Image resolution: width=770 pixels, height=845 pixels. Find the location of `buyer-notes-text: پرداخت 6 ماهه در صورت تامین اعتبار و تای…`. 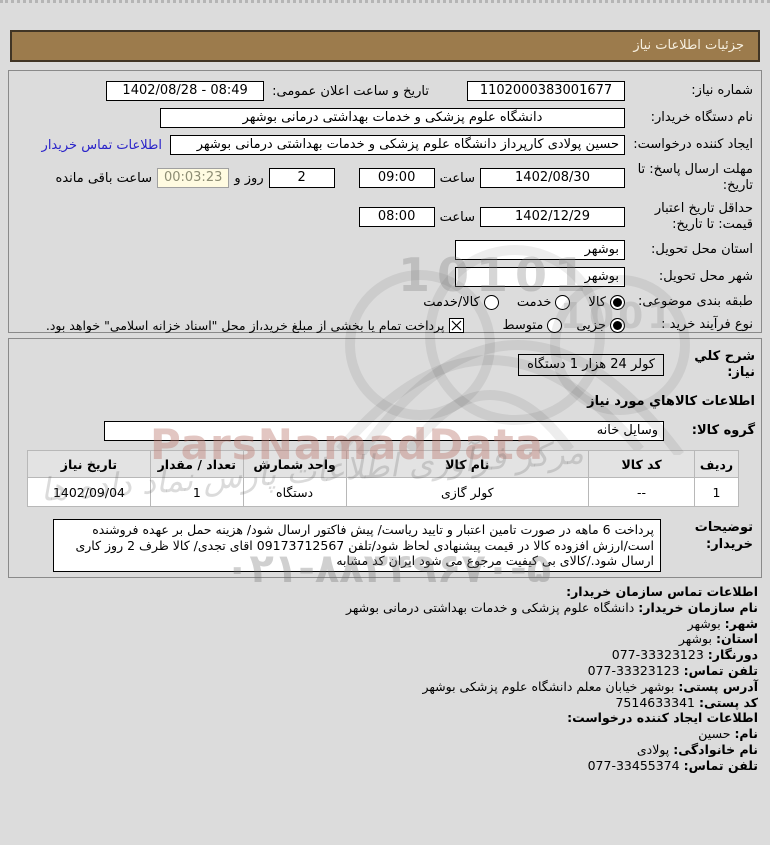

buyer-notes-text: پرداخت 6 ماهه در صورت تامین اعتبار و تای… is located at coordinates (357, 545).